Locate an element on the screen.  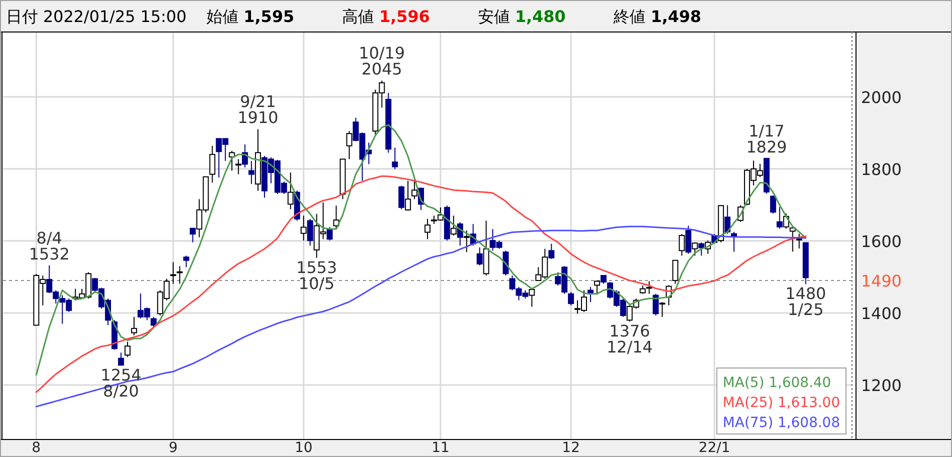
x-tick: 8 is located at coordinates (36, 448).